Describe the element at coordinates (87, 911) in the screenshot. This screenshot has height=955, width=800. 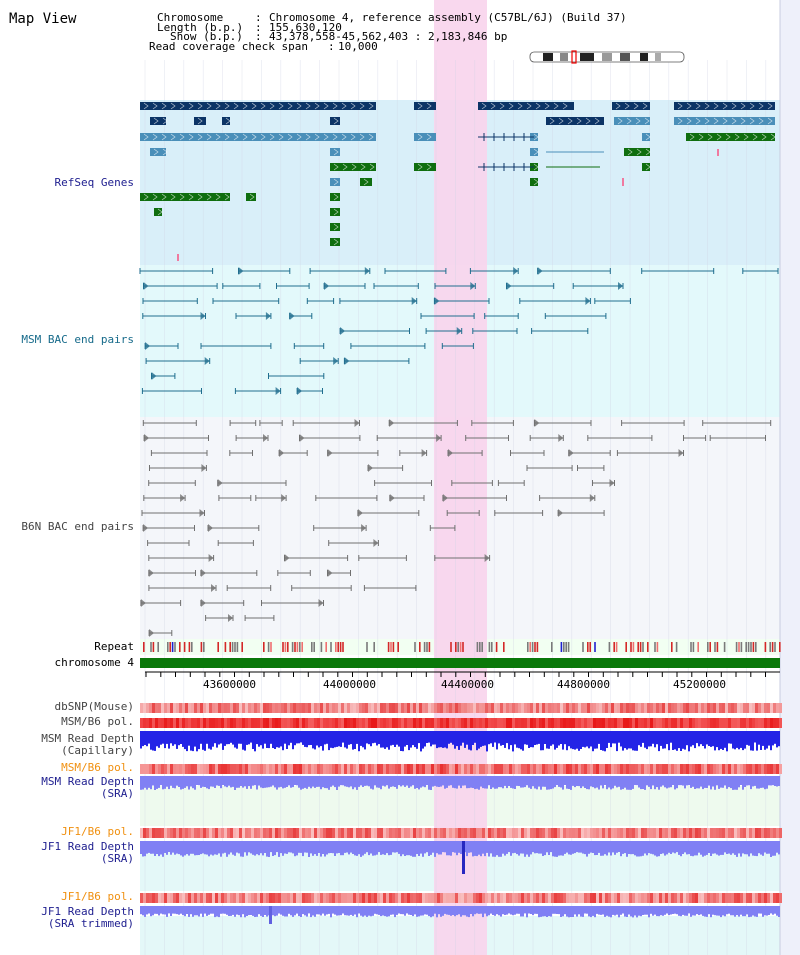
I see `track-label-jf1-depth-trimmed: JF1 Read Depth` at that location.